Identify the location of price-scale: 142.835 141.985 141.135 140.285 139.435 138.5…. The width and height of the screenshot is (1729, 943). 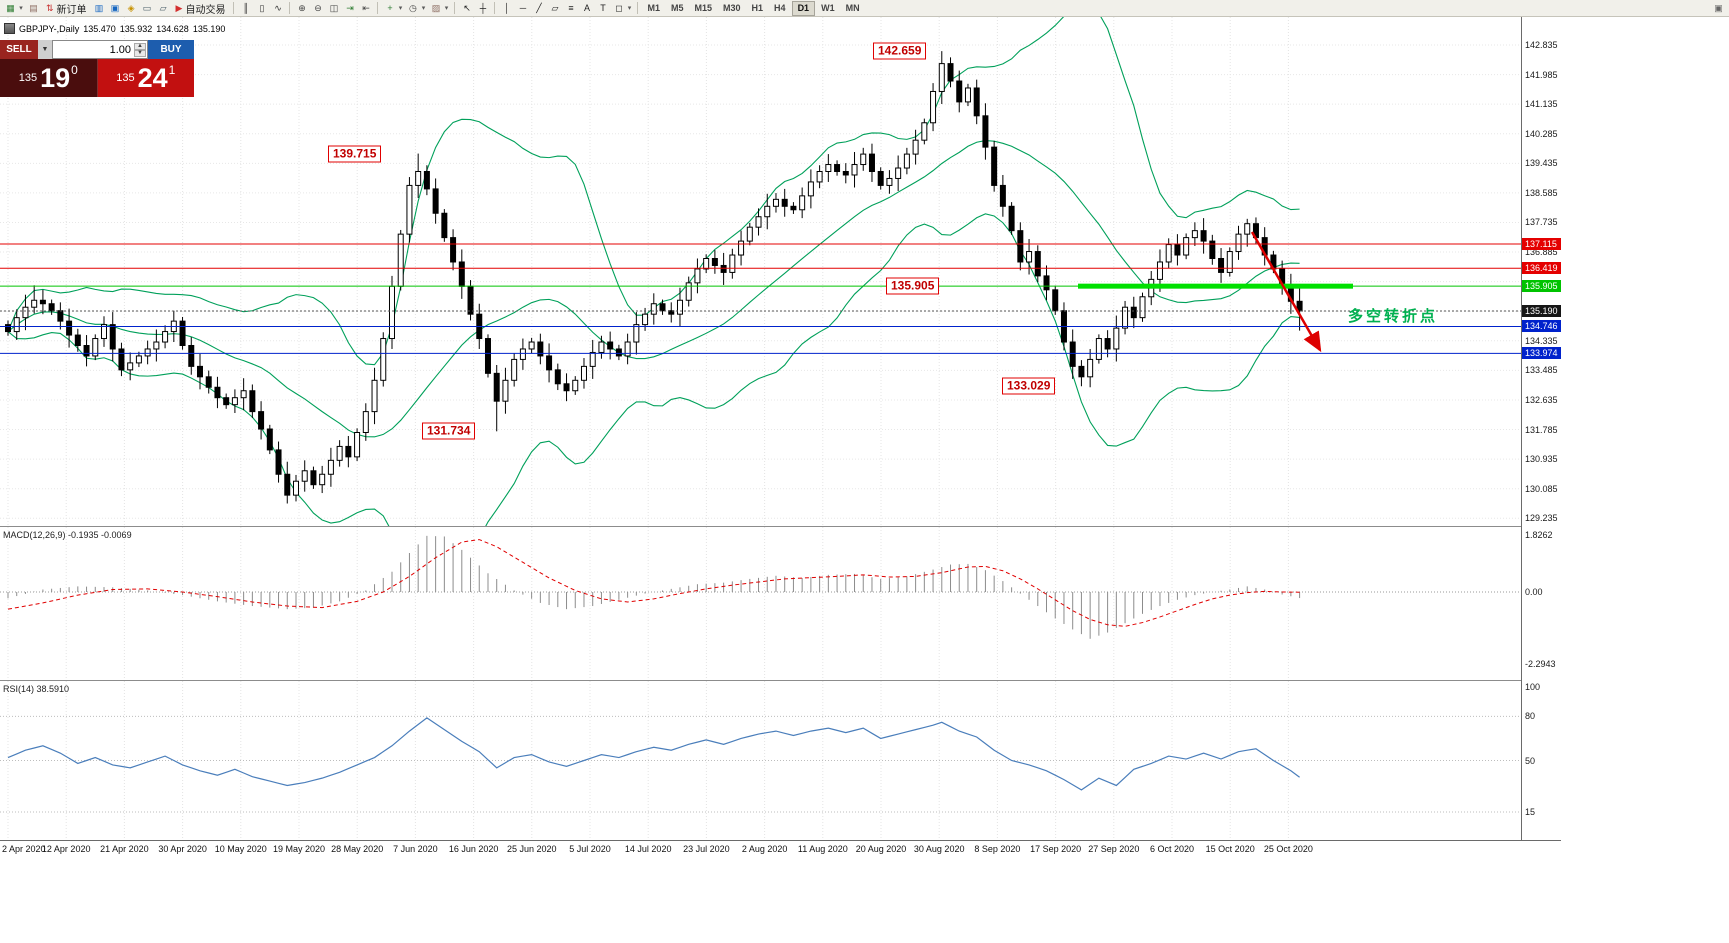
(1541, 428).